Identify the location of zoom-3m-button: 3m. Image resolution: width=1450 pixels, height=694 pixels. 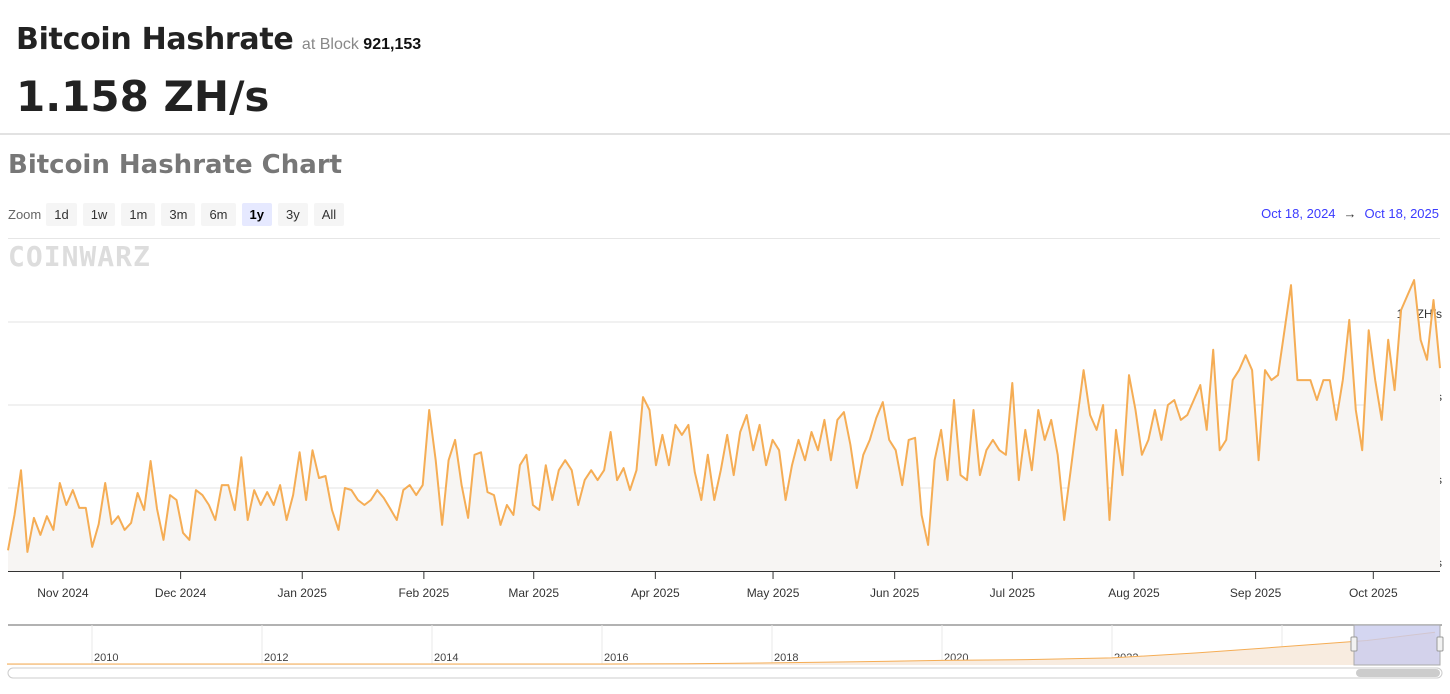
(178, 214).